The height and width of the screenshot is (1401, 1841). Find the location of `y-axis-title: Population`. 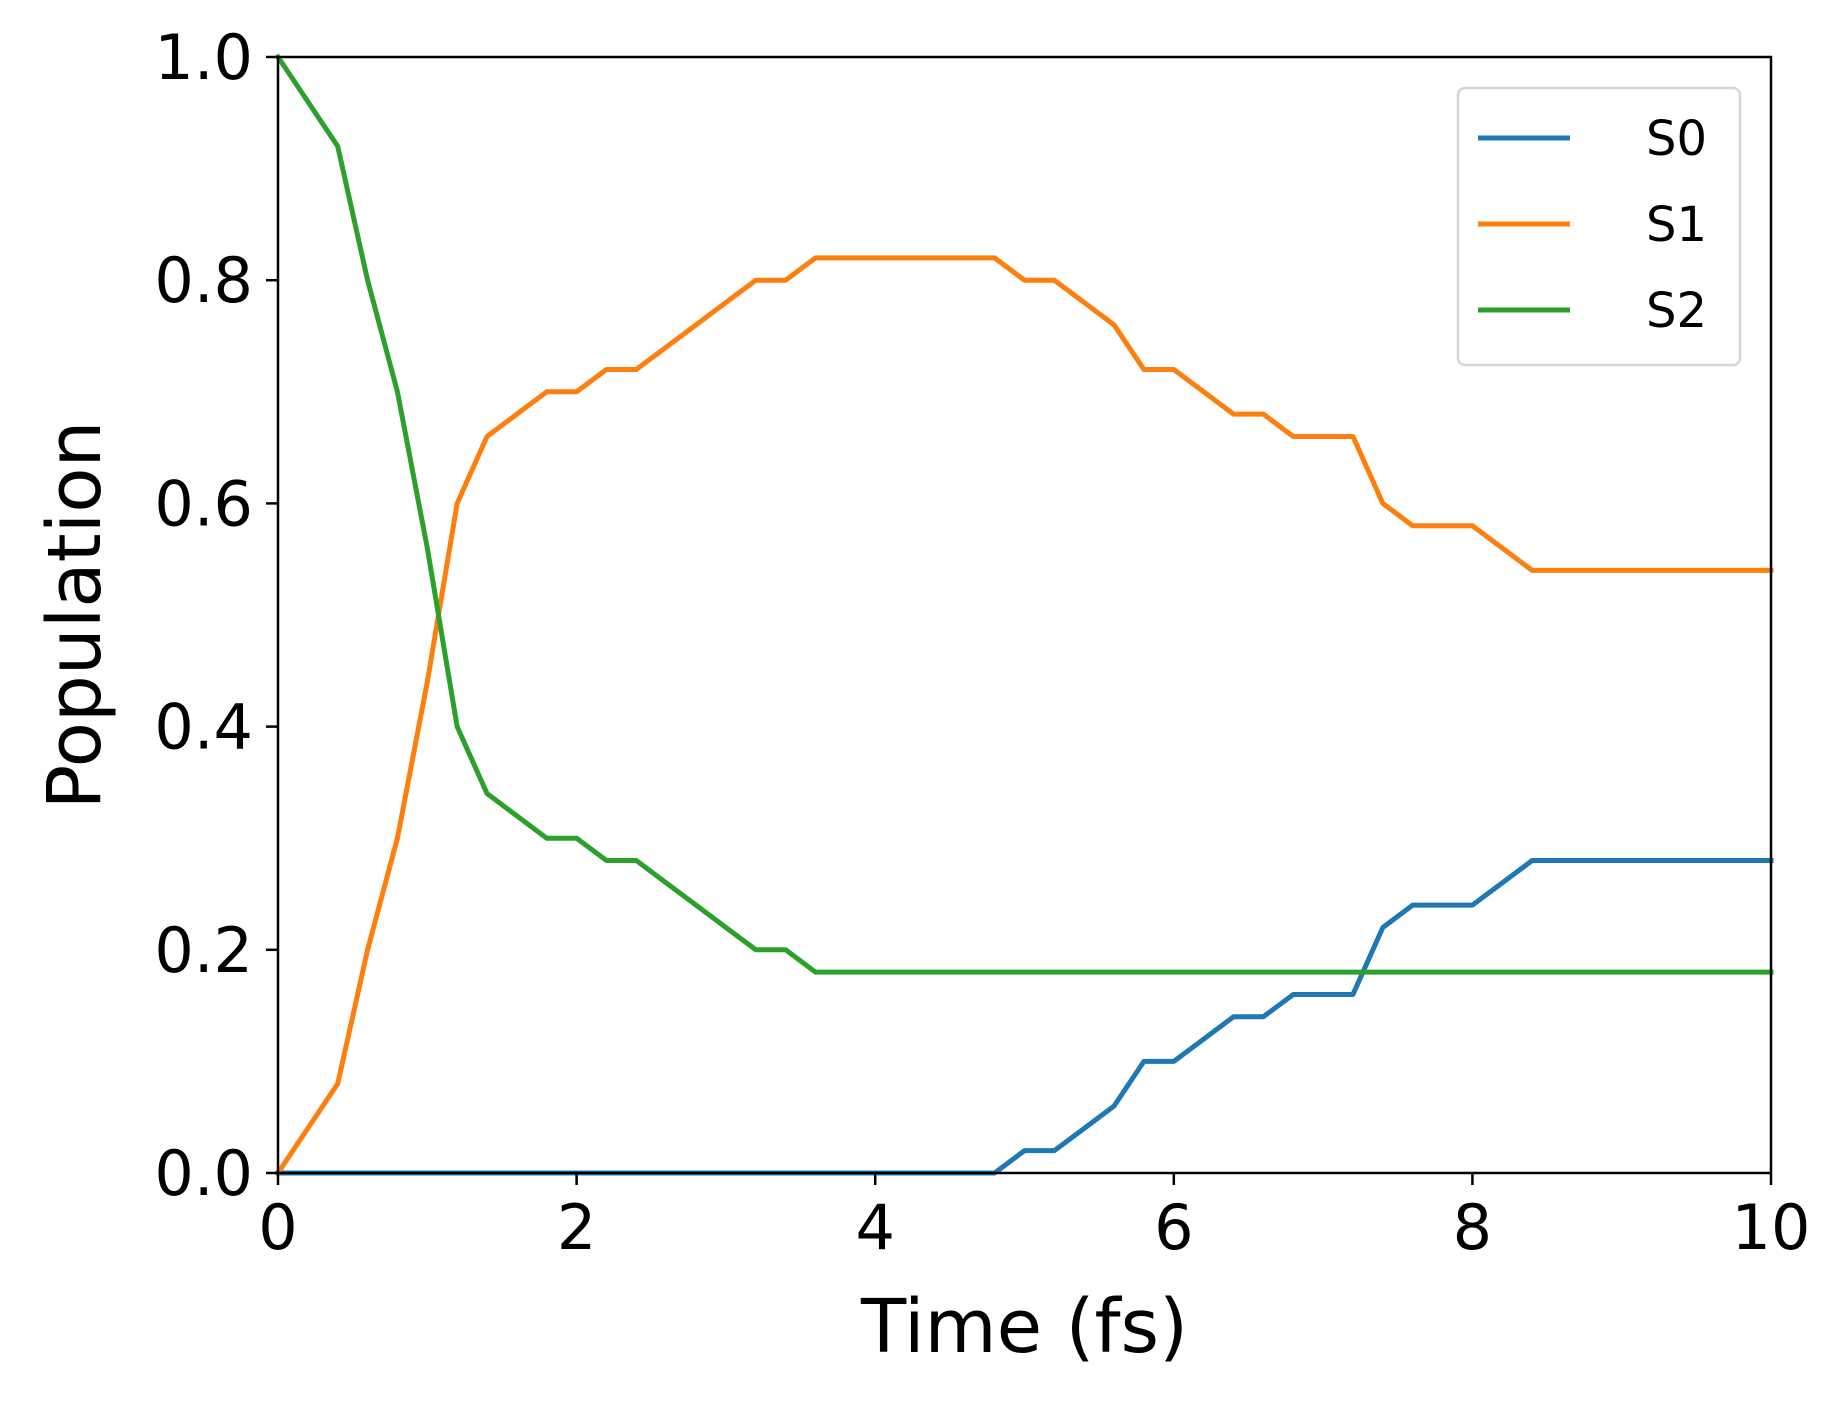

y-axis-title: Population is located at coordinates (75, 615).